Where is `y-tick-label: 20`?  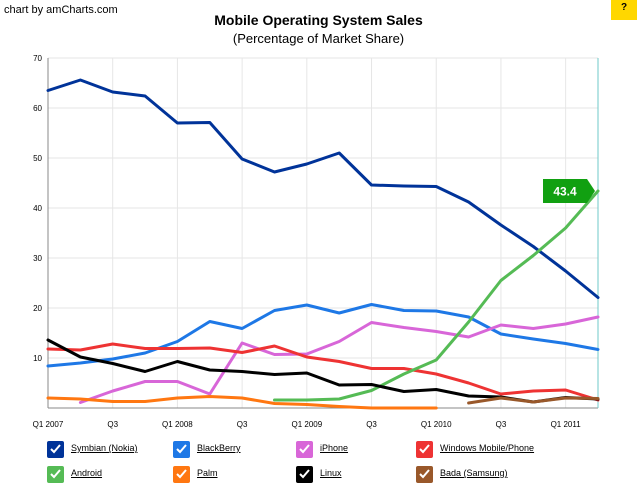
y-tick-label: 20 is located at coordinates (37, 308).